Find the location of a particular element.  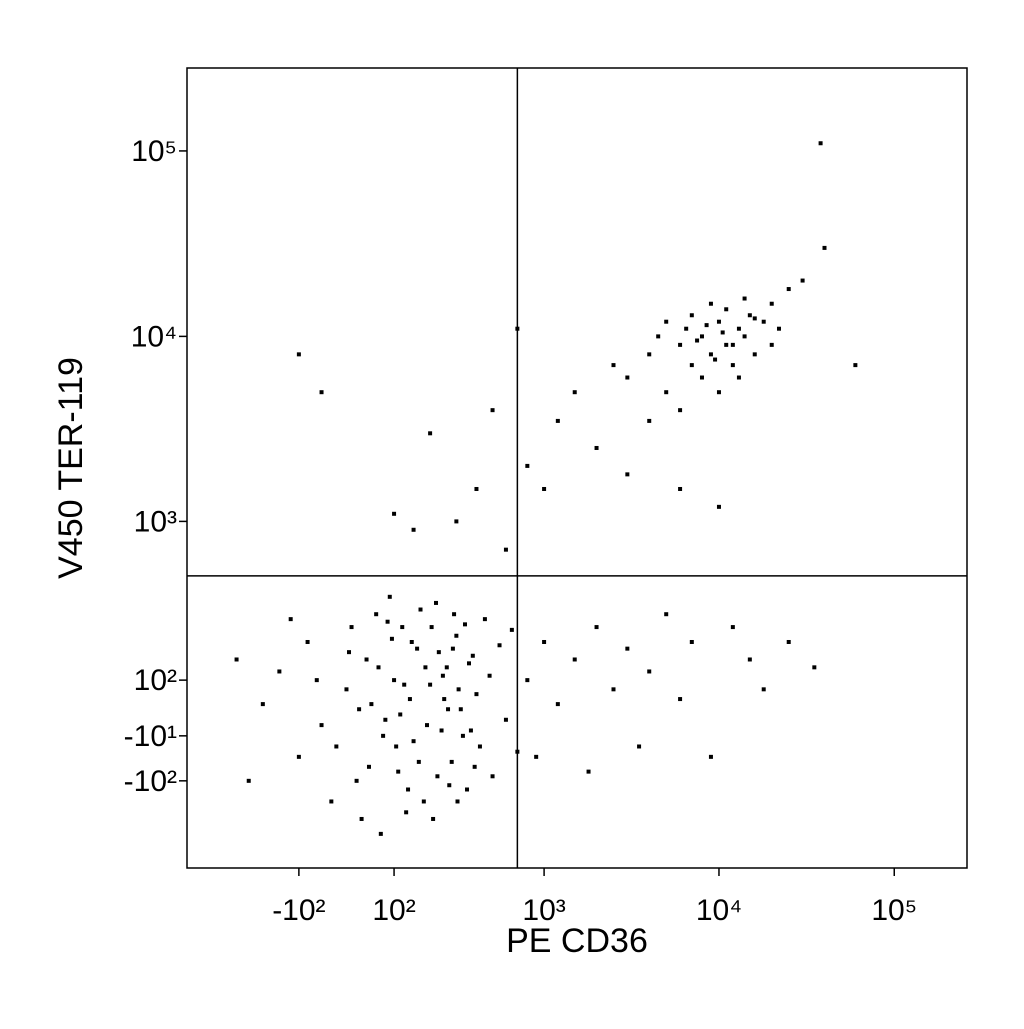

y-axis-title: V450 TER-119 is located at coordinates (71, 468).